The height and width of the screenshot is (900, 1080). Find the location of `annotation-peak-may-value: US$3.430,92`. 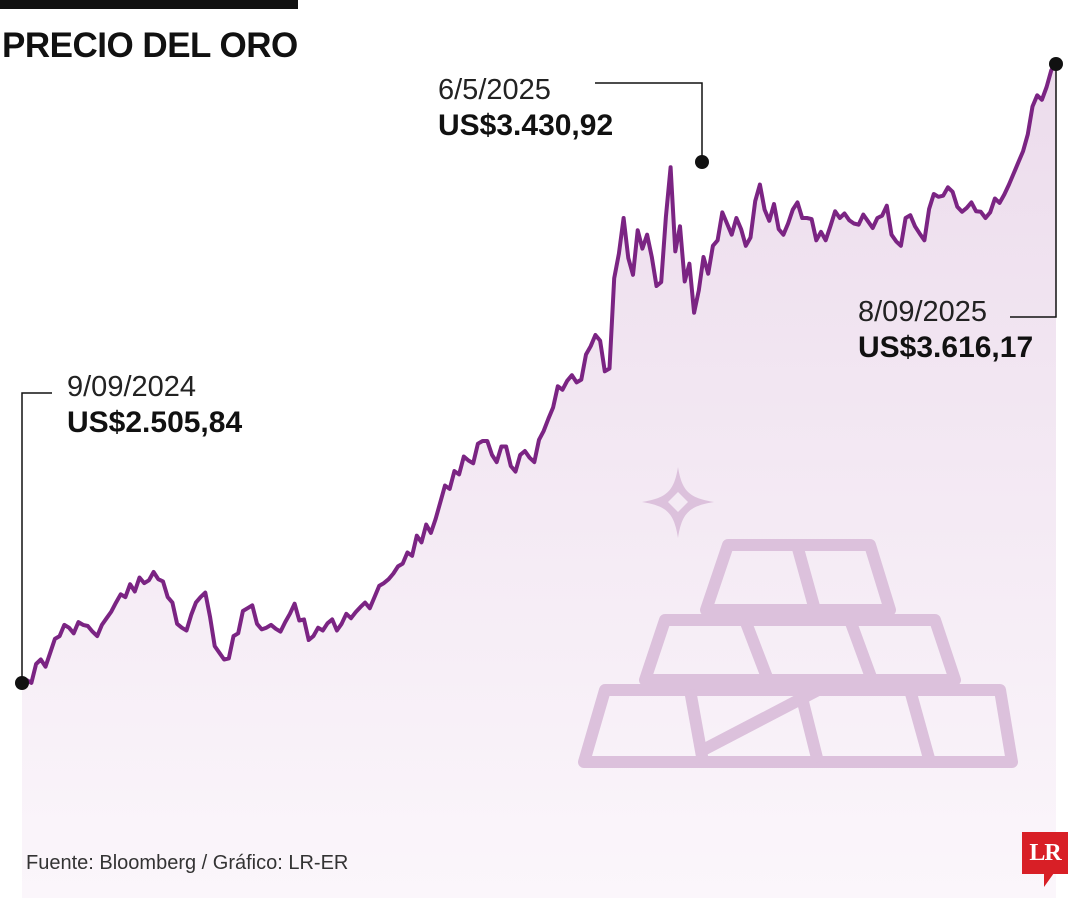

annotation-peak-may-value: US$3.430,92 is located at coordinates (526, 125).